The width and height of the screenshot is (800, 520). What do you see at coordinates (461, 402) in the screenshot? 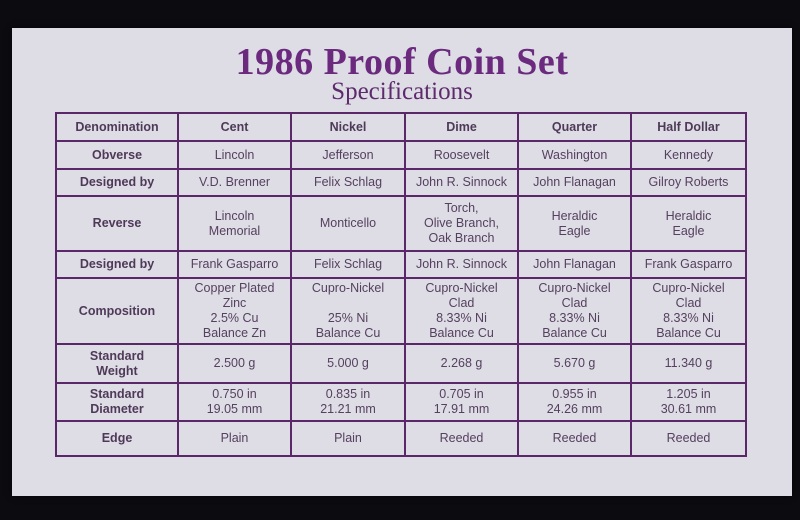
I see `table-cell: 0.705 in 17.91 mm` at bounding box center [461, 402].